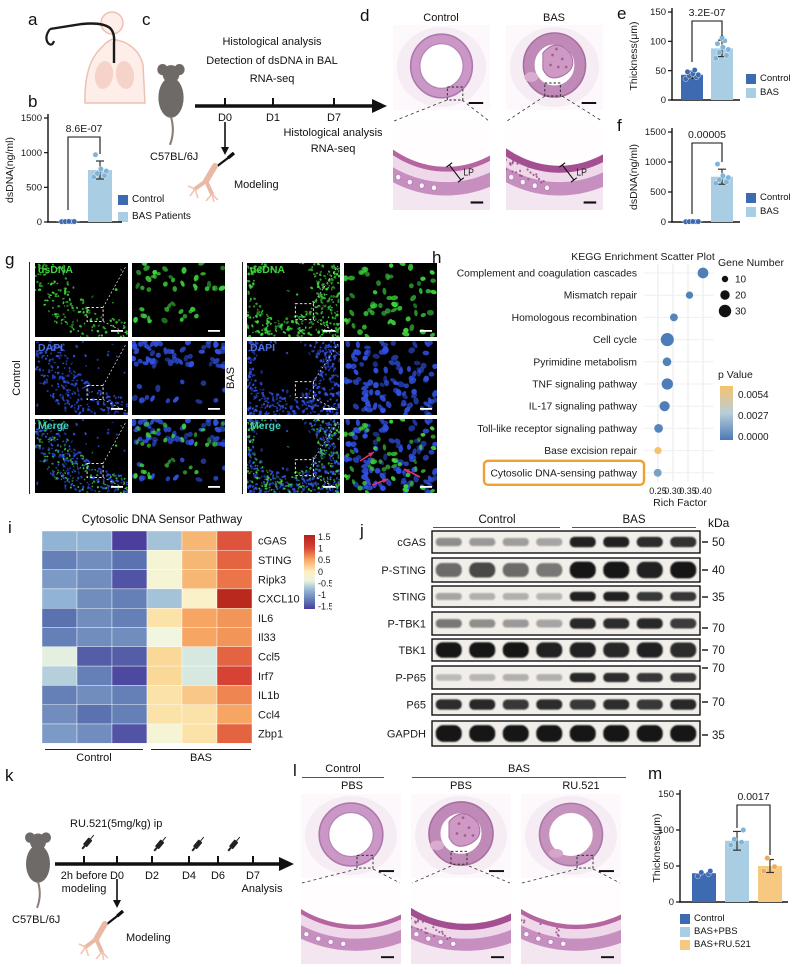  I want to click on g-control-dsdna-inset-svg, so click(178, 300).